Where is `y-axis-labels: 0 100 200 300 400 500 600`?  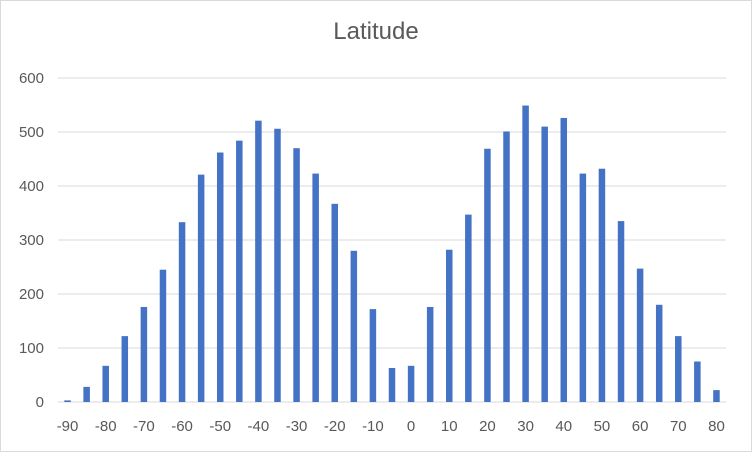 y-axis-labels: 0 100 200 300 400 500 600 is located at coordinates (31, 240).